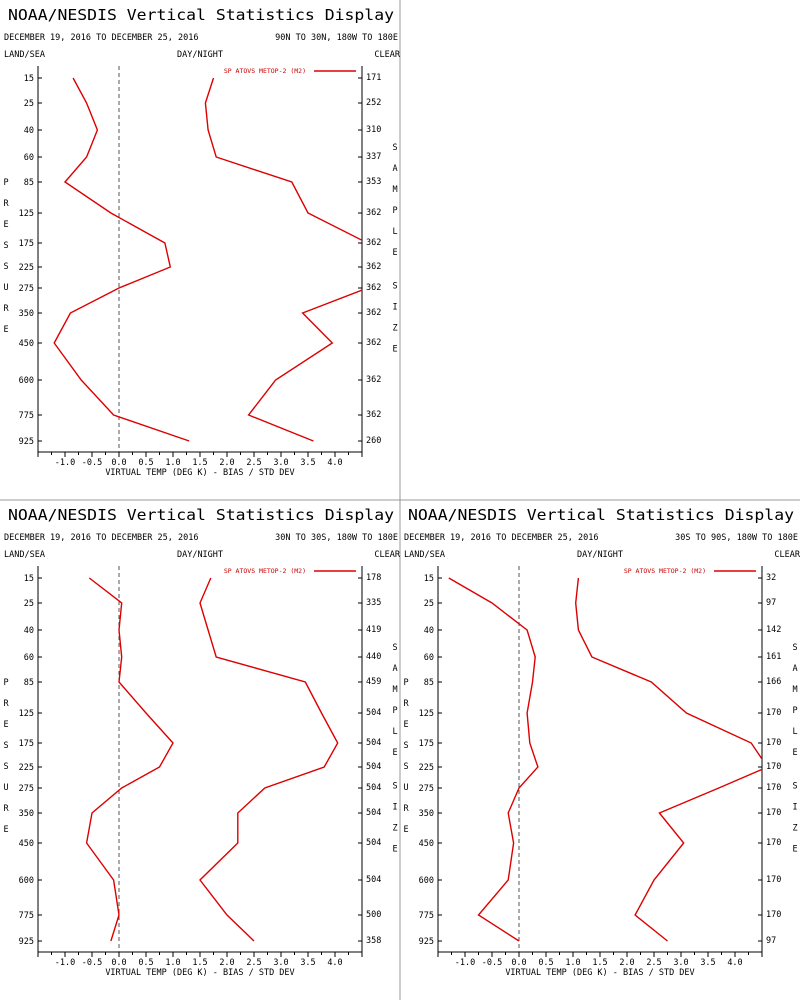 The height and width of the screenshot is (1000, 800). What do you see at coordinates (5, 725) in the screenshot?
I see `pressure-axis-letter: E` at bounding box center [5, 725].